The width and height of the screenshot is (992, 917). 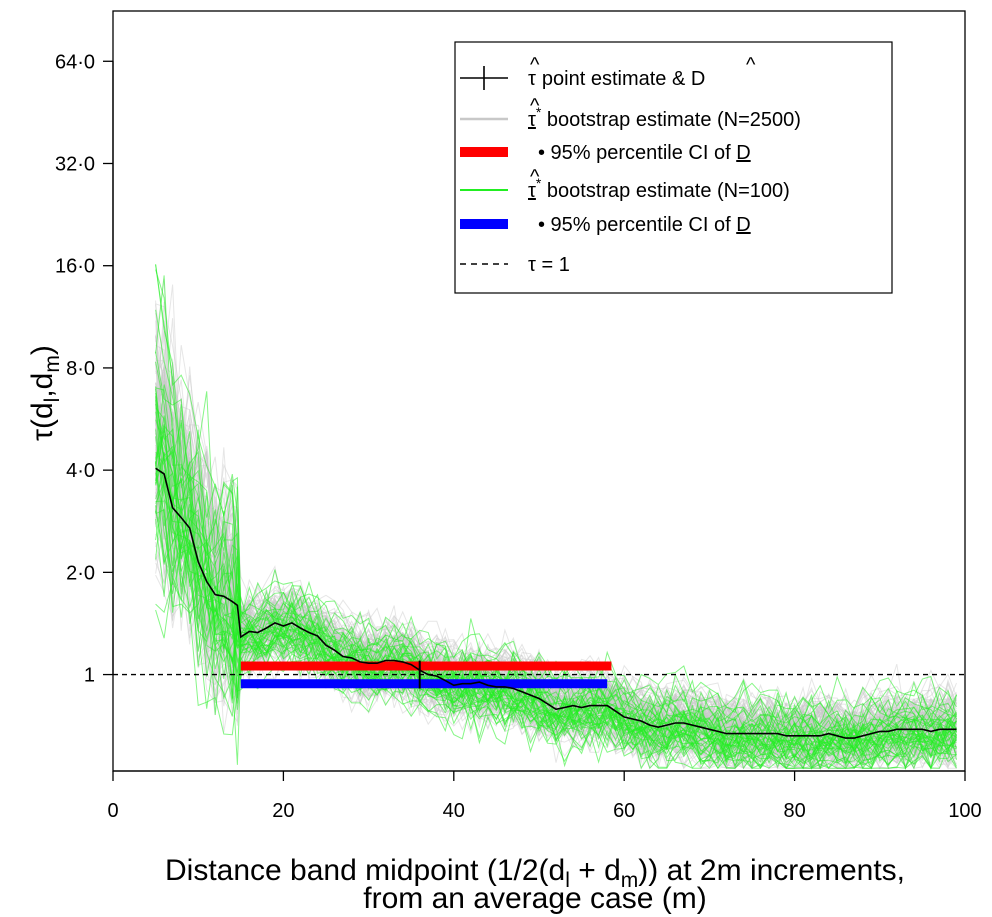 What do you see at coordinates (539, 112) in the screenshot?
I see `legend-boot2500-sup: *` at bounding box center [539, 112].